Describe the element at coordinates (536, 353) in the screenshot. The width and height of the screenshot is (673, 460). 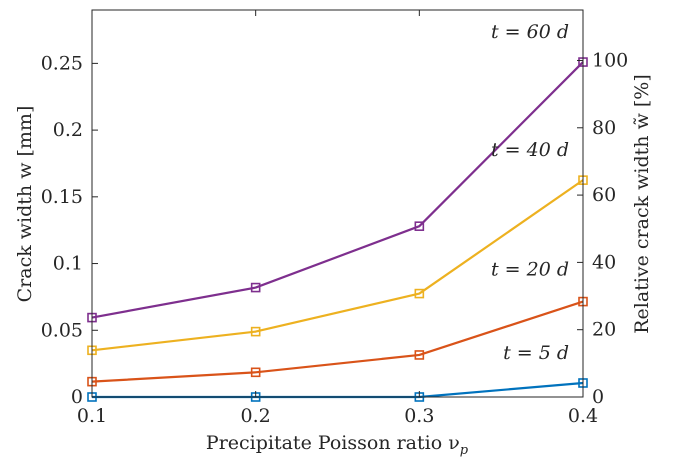
I see `series-label: t = 5 d` at that location.